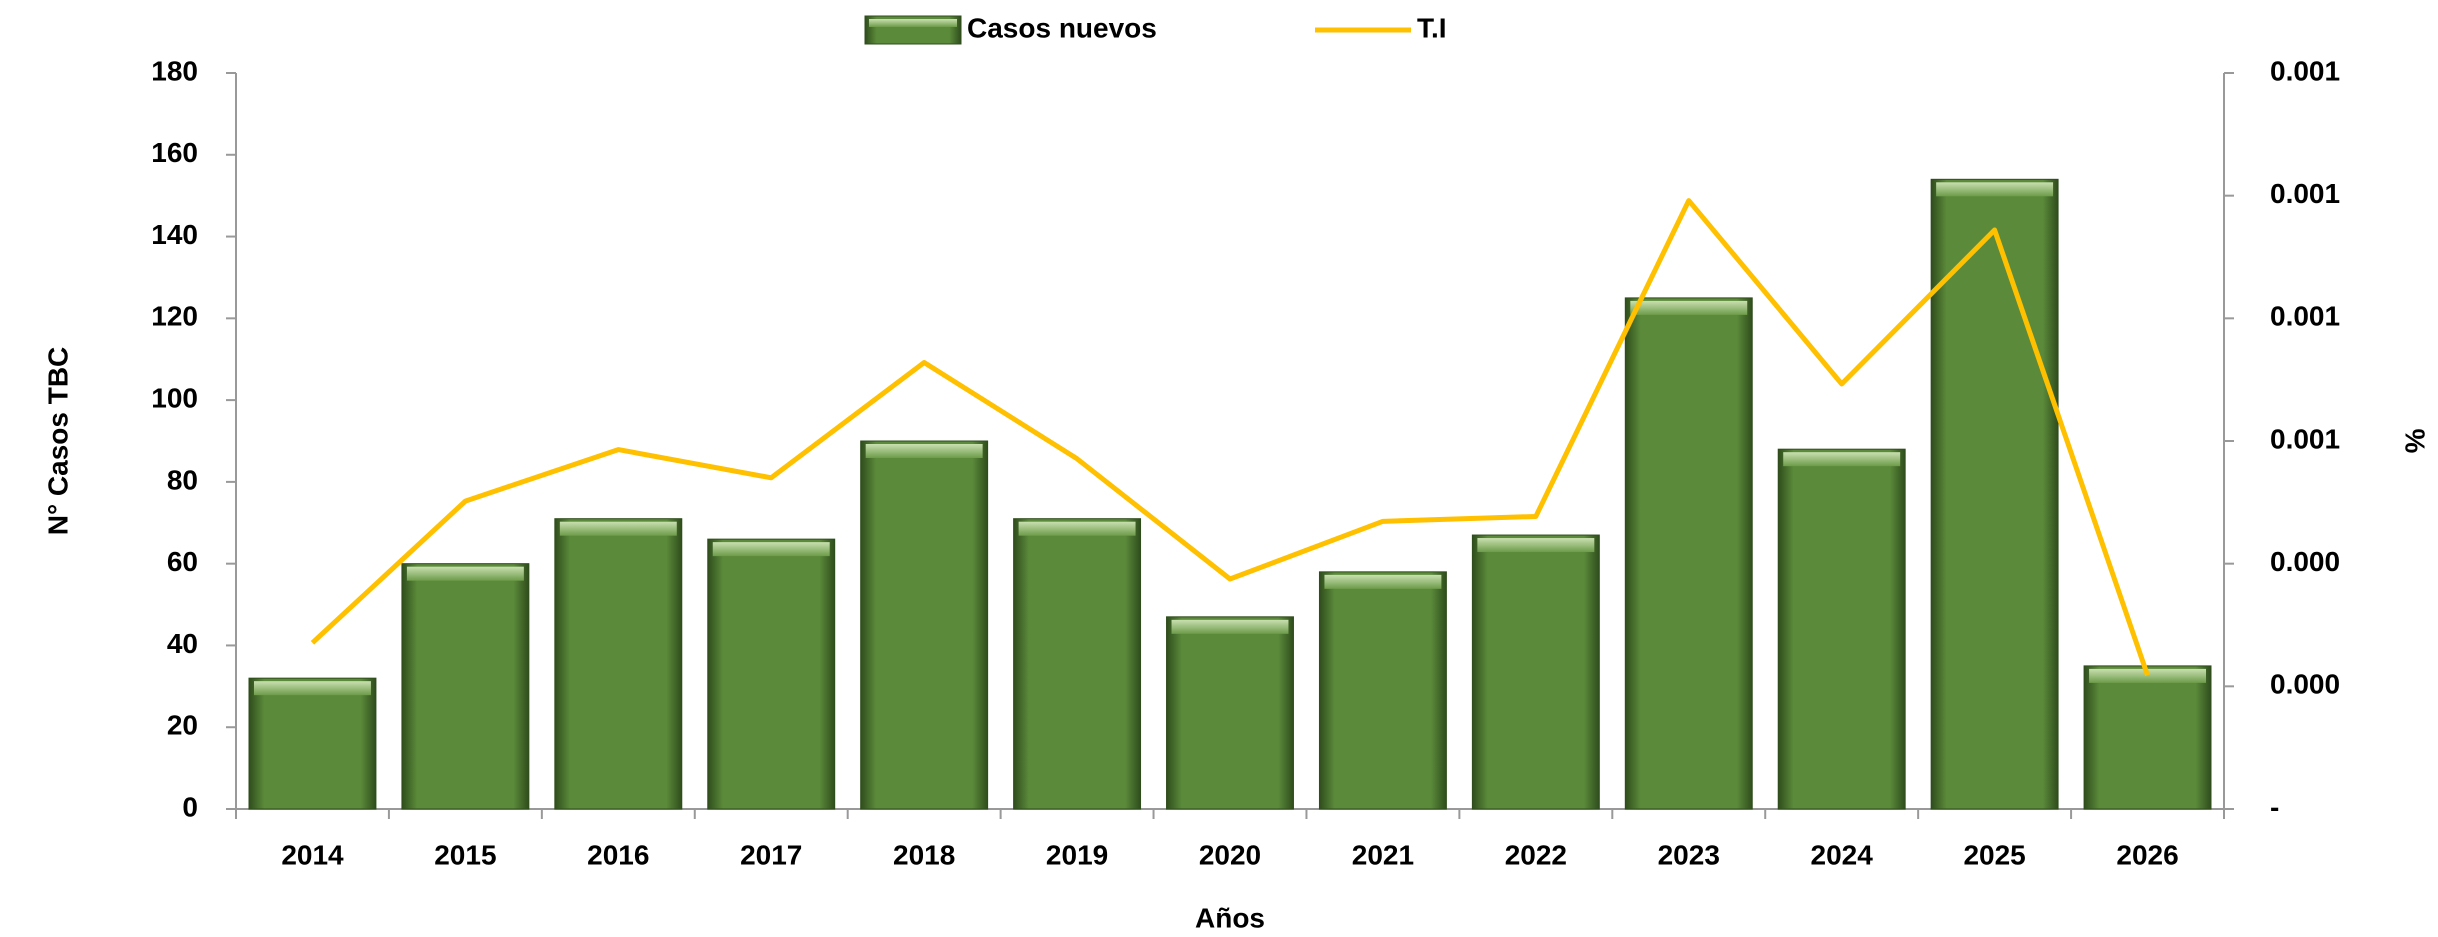 The height and width of the screenshot is (937, 2438). Describe the element at coordinates (924, 854) in the screenshot. I see `x-tick-label: 2018` at that location.